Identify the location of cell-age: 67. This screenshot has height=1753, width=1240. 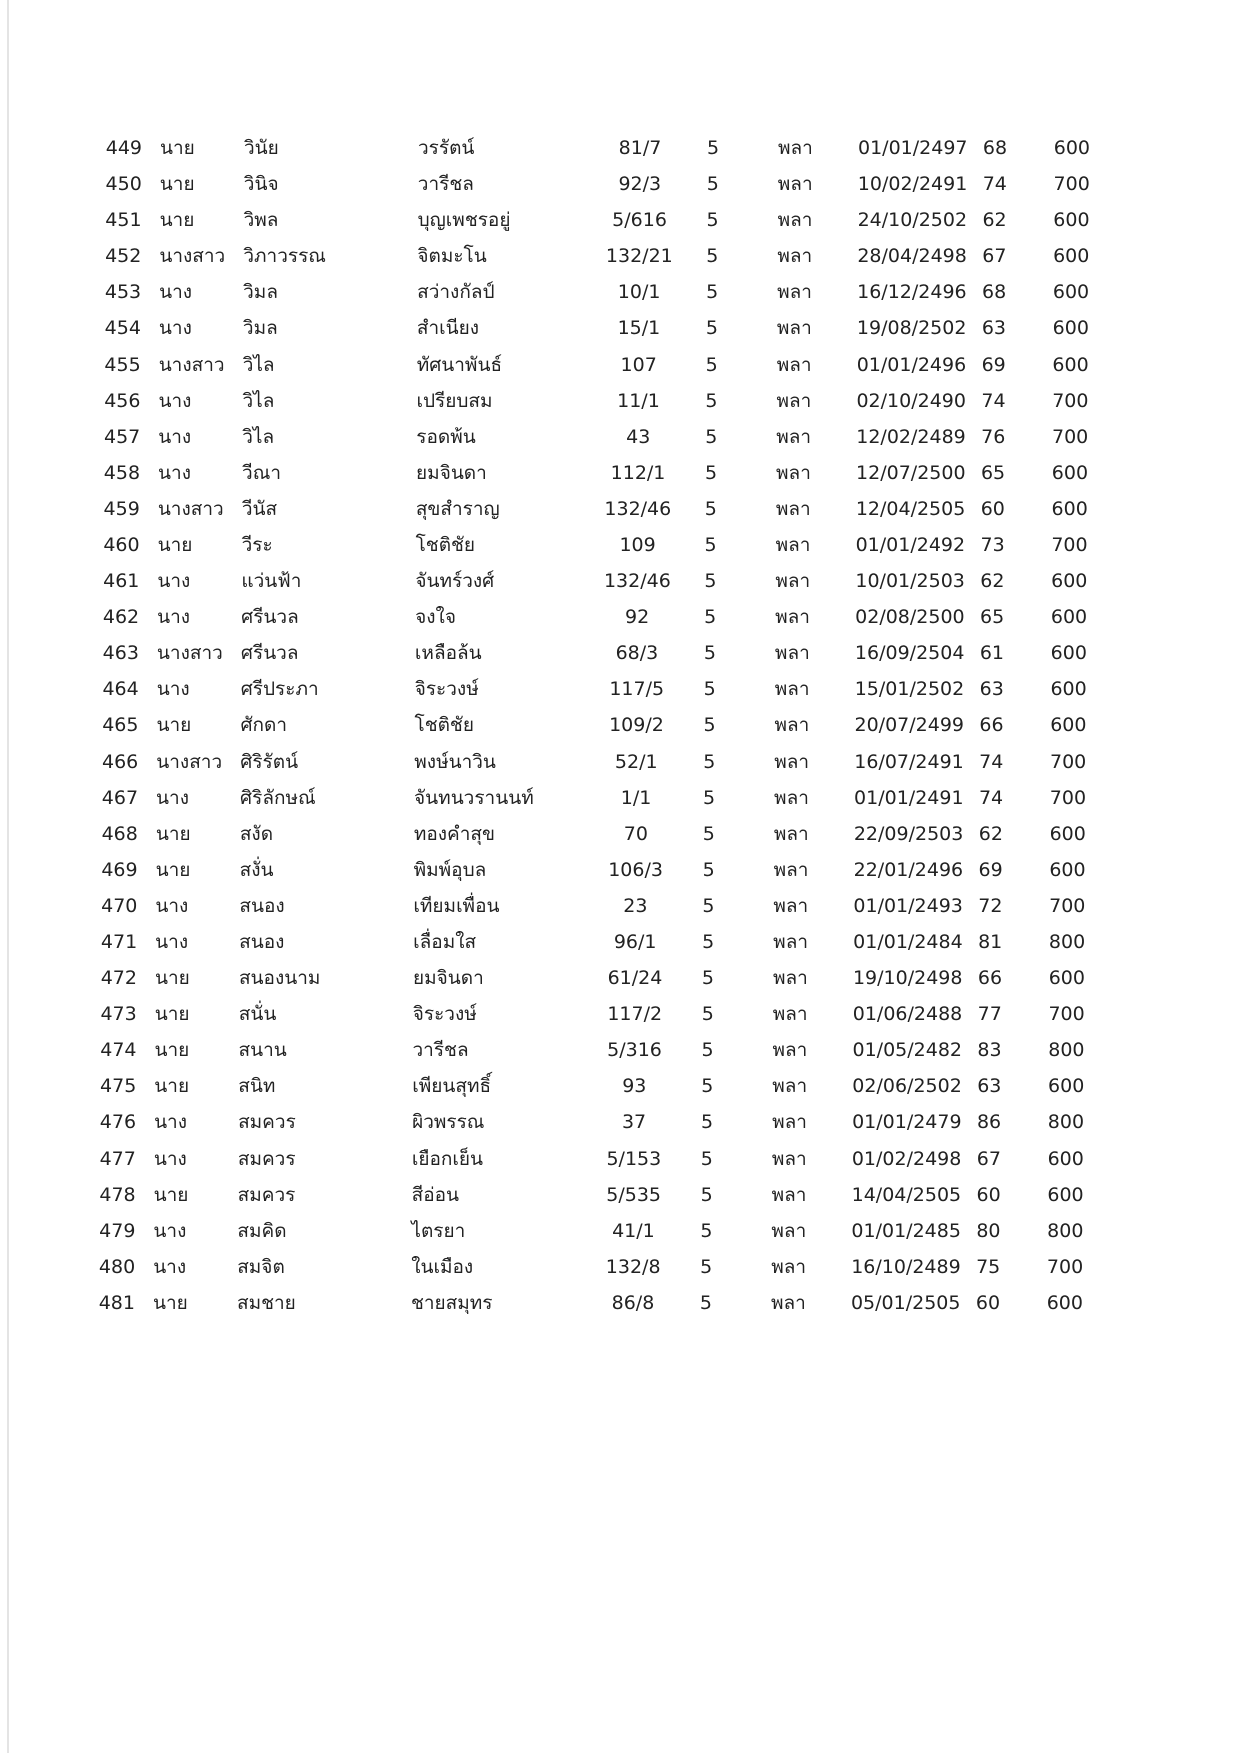
(994, 256).